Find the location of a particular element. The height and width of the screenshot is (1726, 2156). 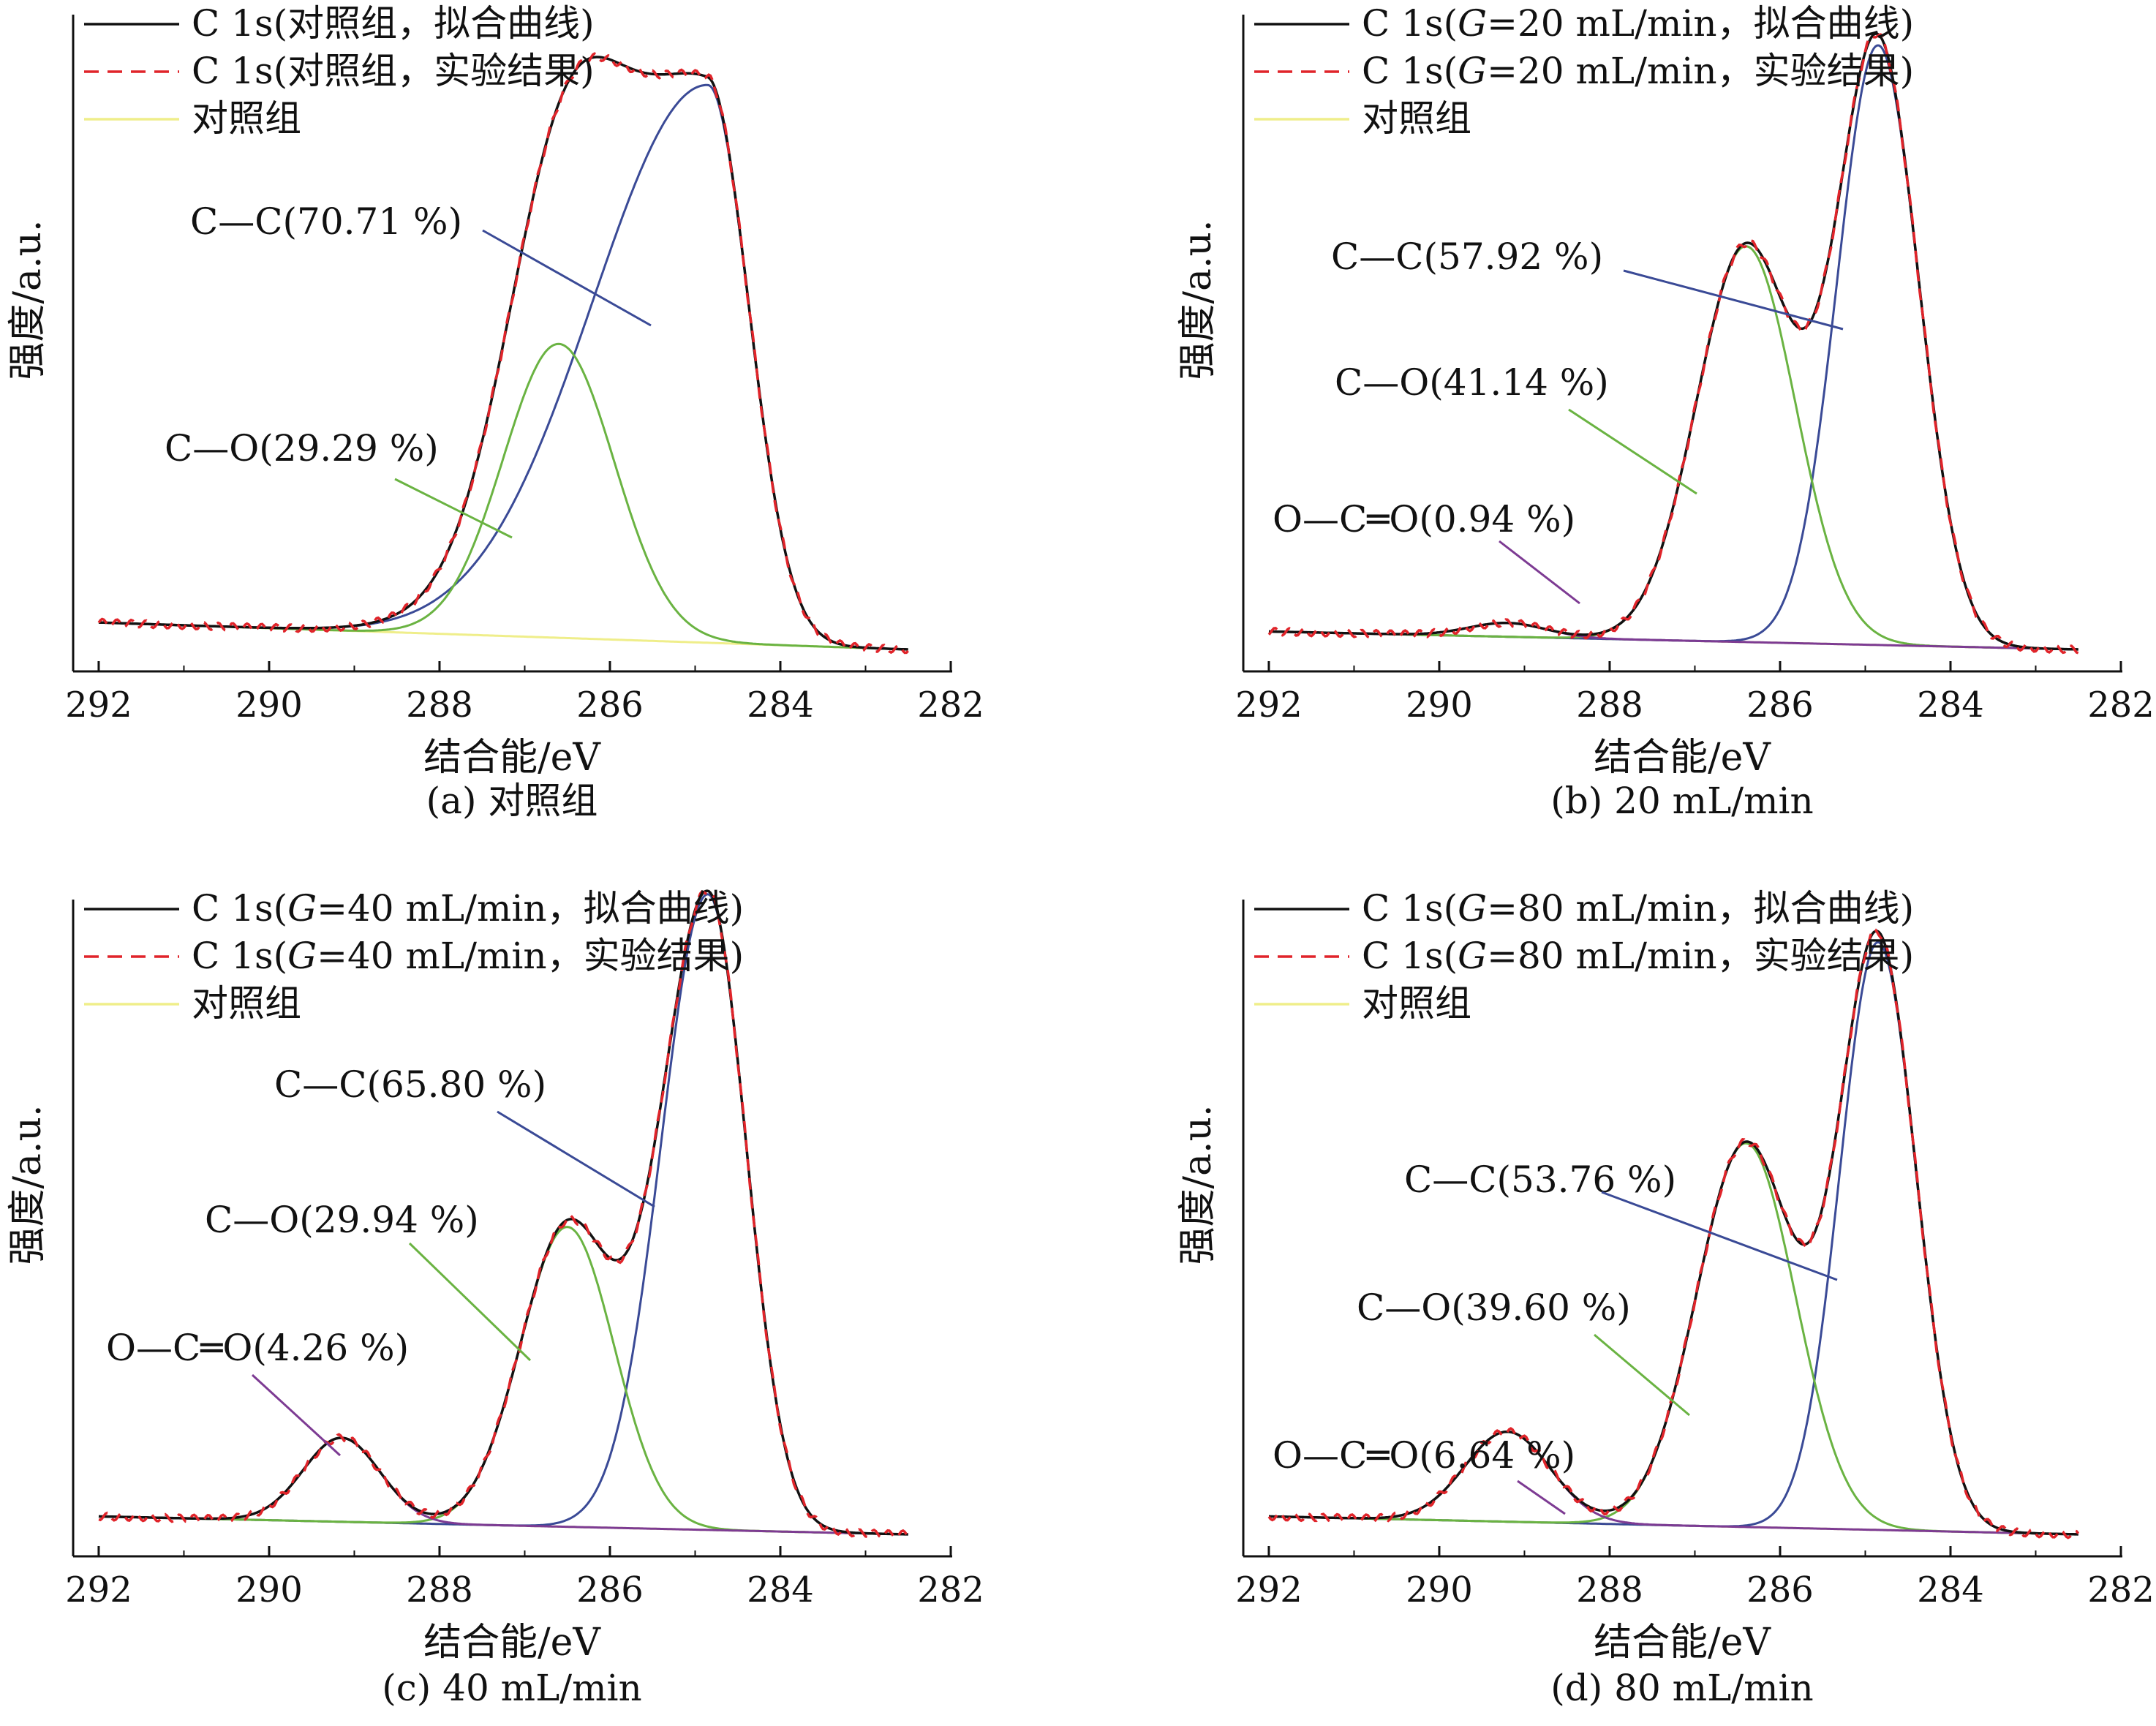

c-o-label: C—O(29.94 %) is located at coordinates (342, 1220).